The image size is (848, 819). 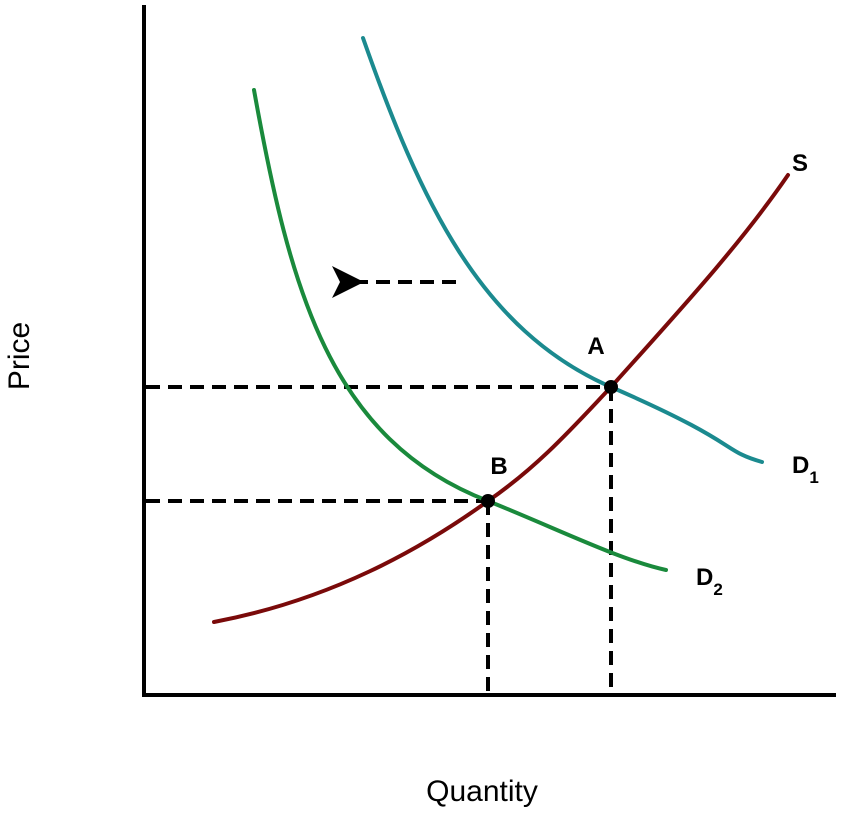 I want to click on demand-curve-d1-subscript: 1, so click(x=813, y=477).